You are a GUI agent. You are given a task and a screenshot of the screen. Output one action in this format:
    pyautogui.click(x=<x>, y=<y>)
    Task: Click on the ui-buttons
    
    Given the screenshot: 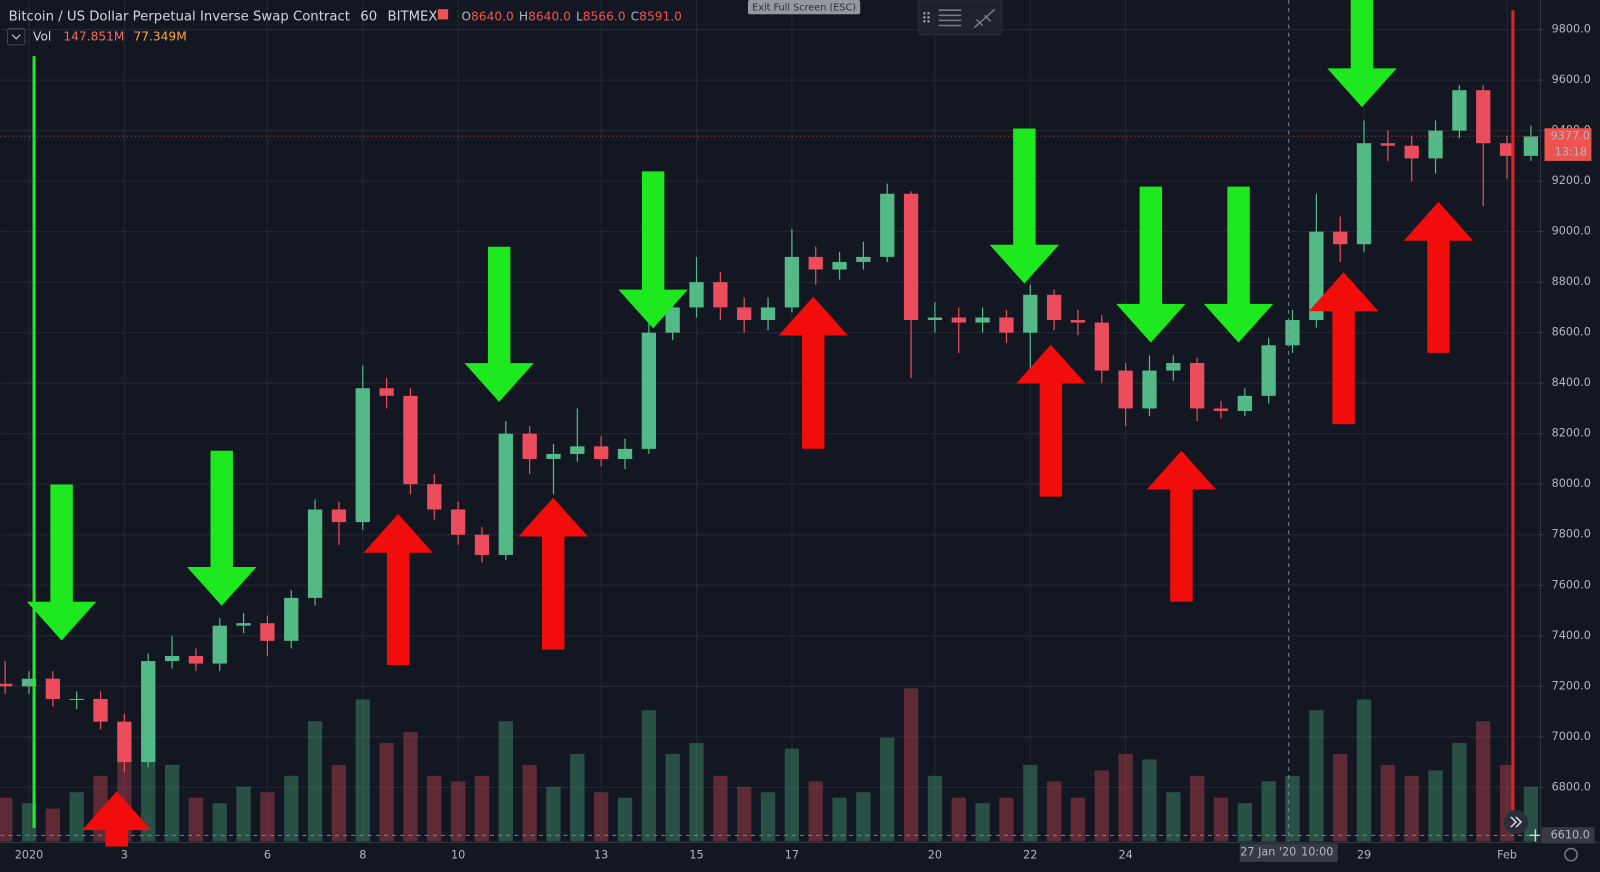 What is the action you would take?
    pyautogui.click(x=1540, y=835)
    